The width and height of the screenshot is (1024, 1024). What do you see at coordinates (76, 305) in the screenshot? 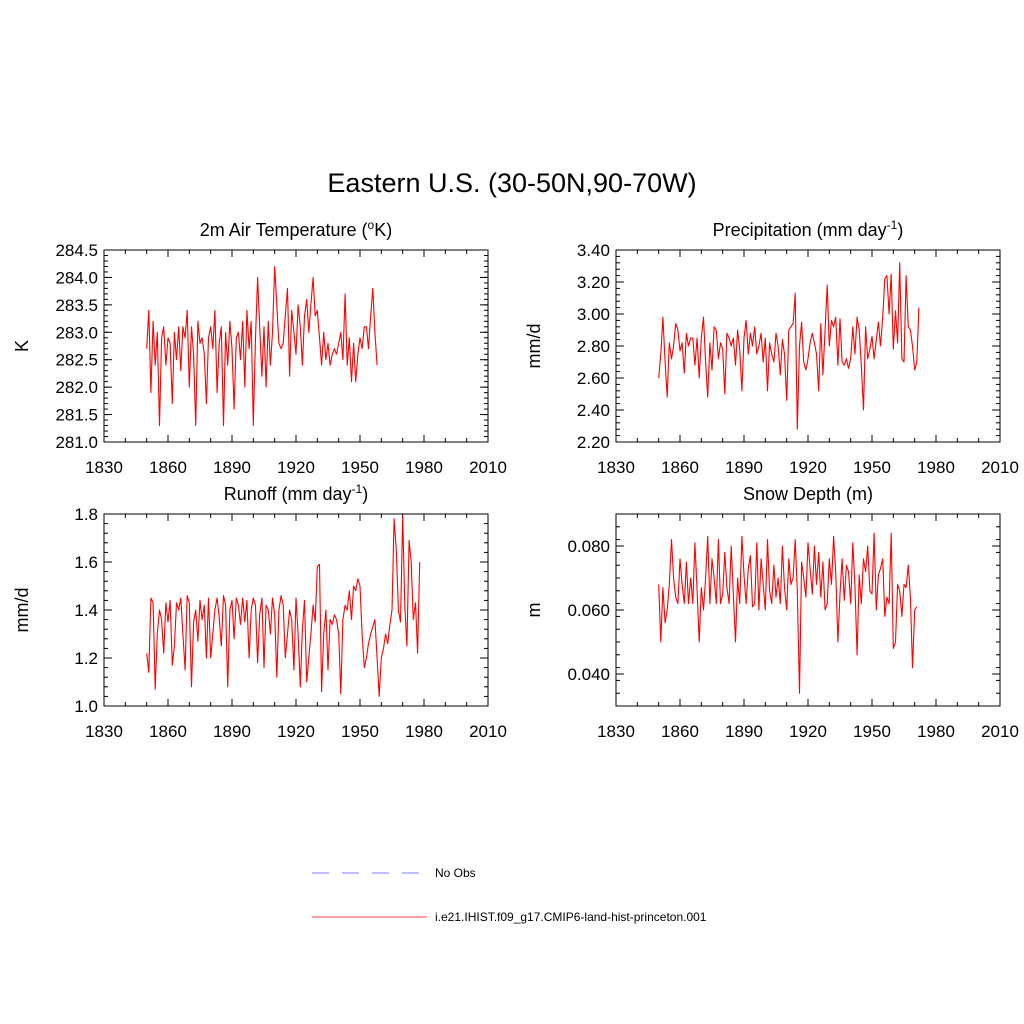
I see `y-tick-label: 283.5` at bounding box center [76, 305].